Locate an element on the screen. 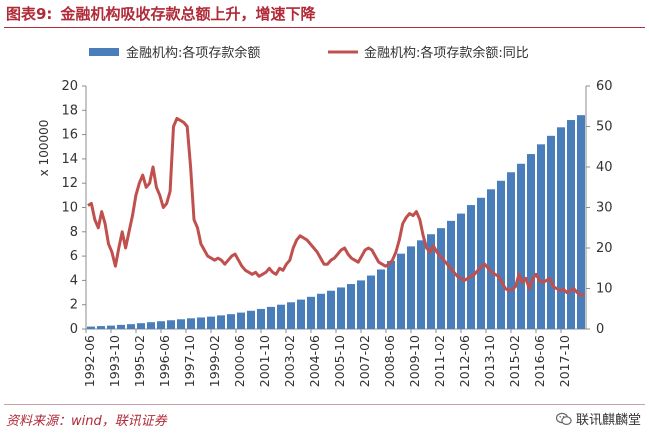  x-tick-label: 1999-02 is located at coordinates (214, 361).